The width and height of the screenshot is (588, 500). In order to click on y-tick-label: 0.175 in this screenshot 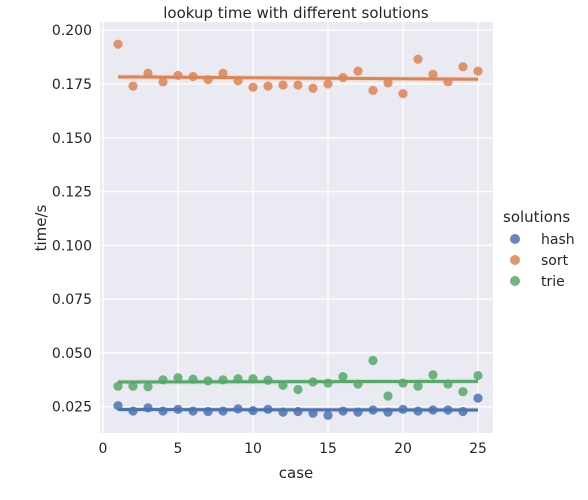, I will do `click(72, 85)`.